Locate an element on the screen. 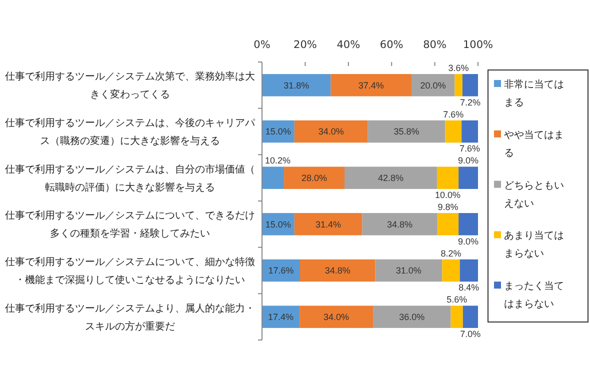 This screenshot has width=590, height=383. data-label: 31.4% is located at coordinates (329, 224).